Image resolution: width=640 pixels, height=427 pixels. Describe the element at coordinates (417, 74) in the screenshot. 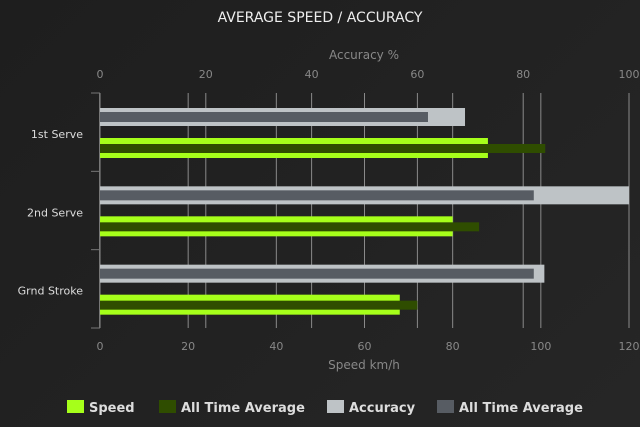

I see `top-tick-label: 60` at that location.